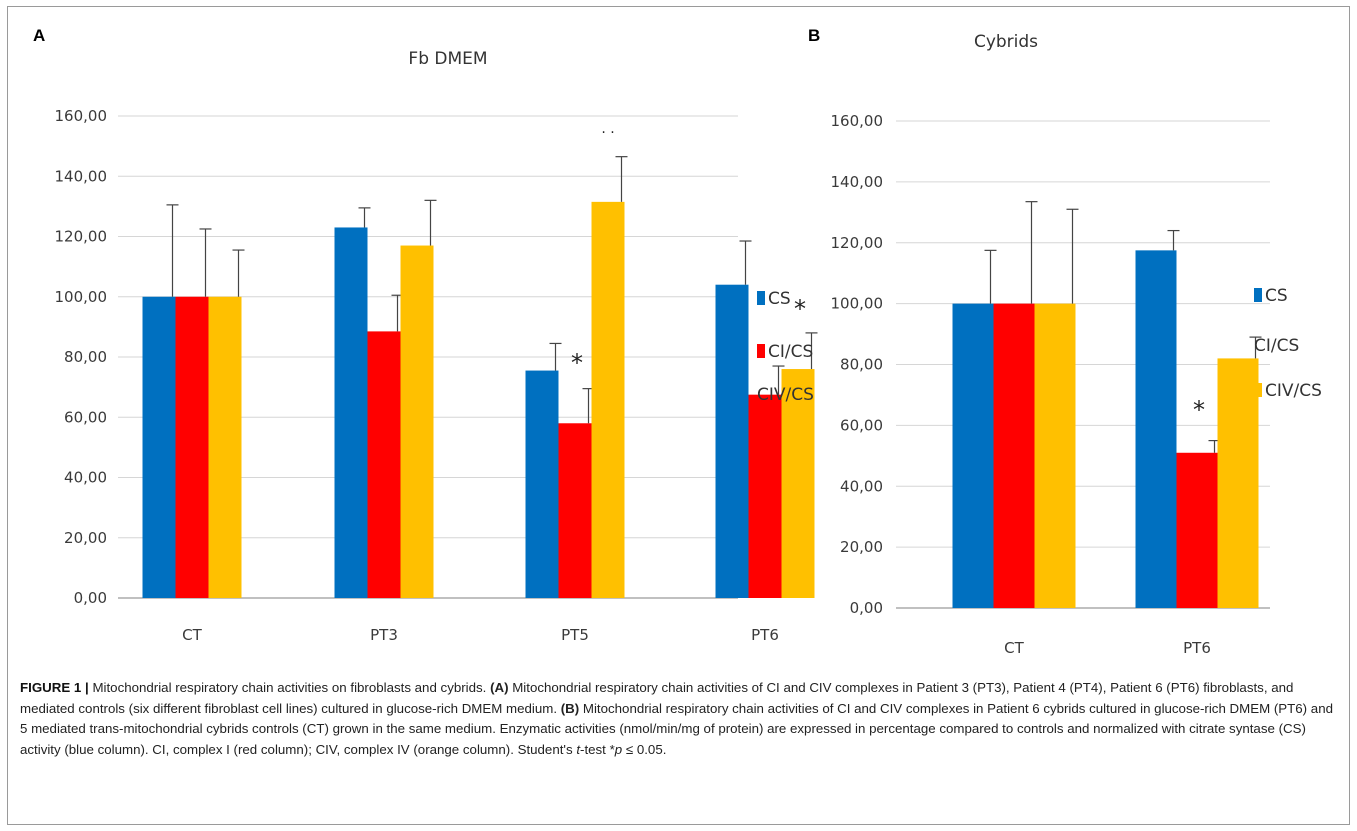 The width and height of the screenshot is (1357, 831). I want to click on chart1-y-tick-label: 80,00, so click(85, 357).